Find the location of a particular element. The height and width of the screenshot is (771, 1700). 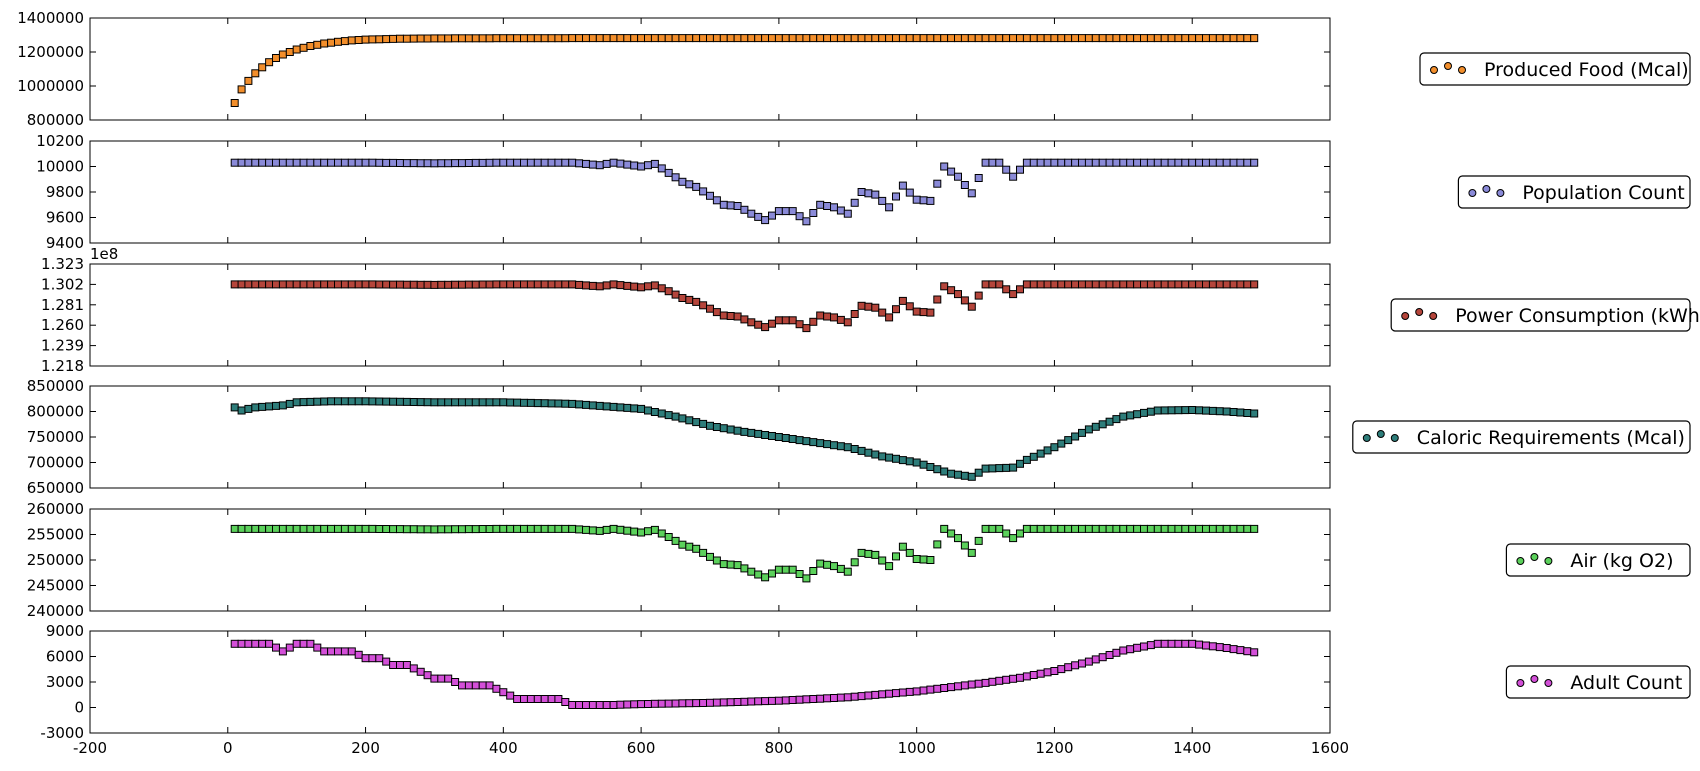

legend-marker is located at coordinates (1472, 193).